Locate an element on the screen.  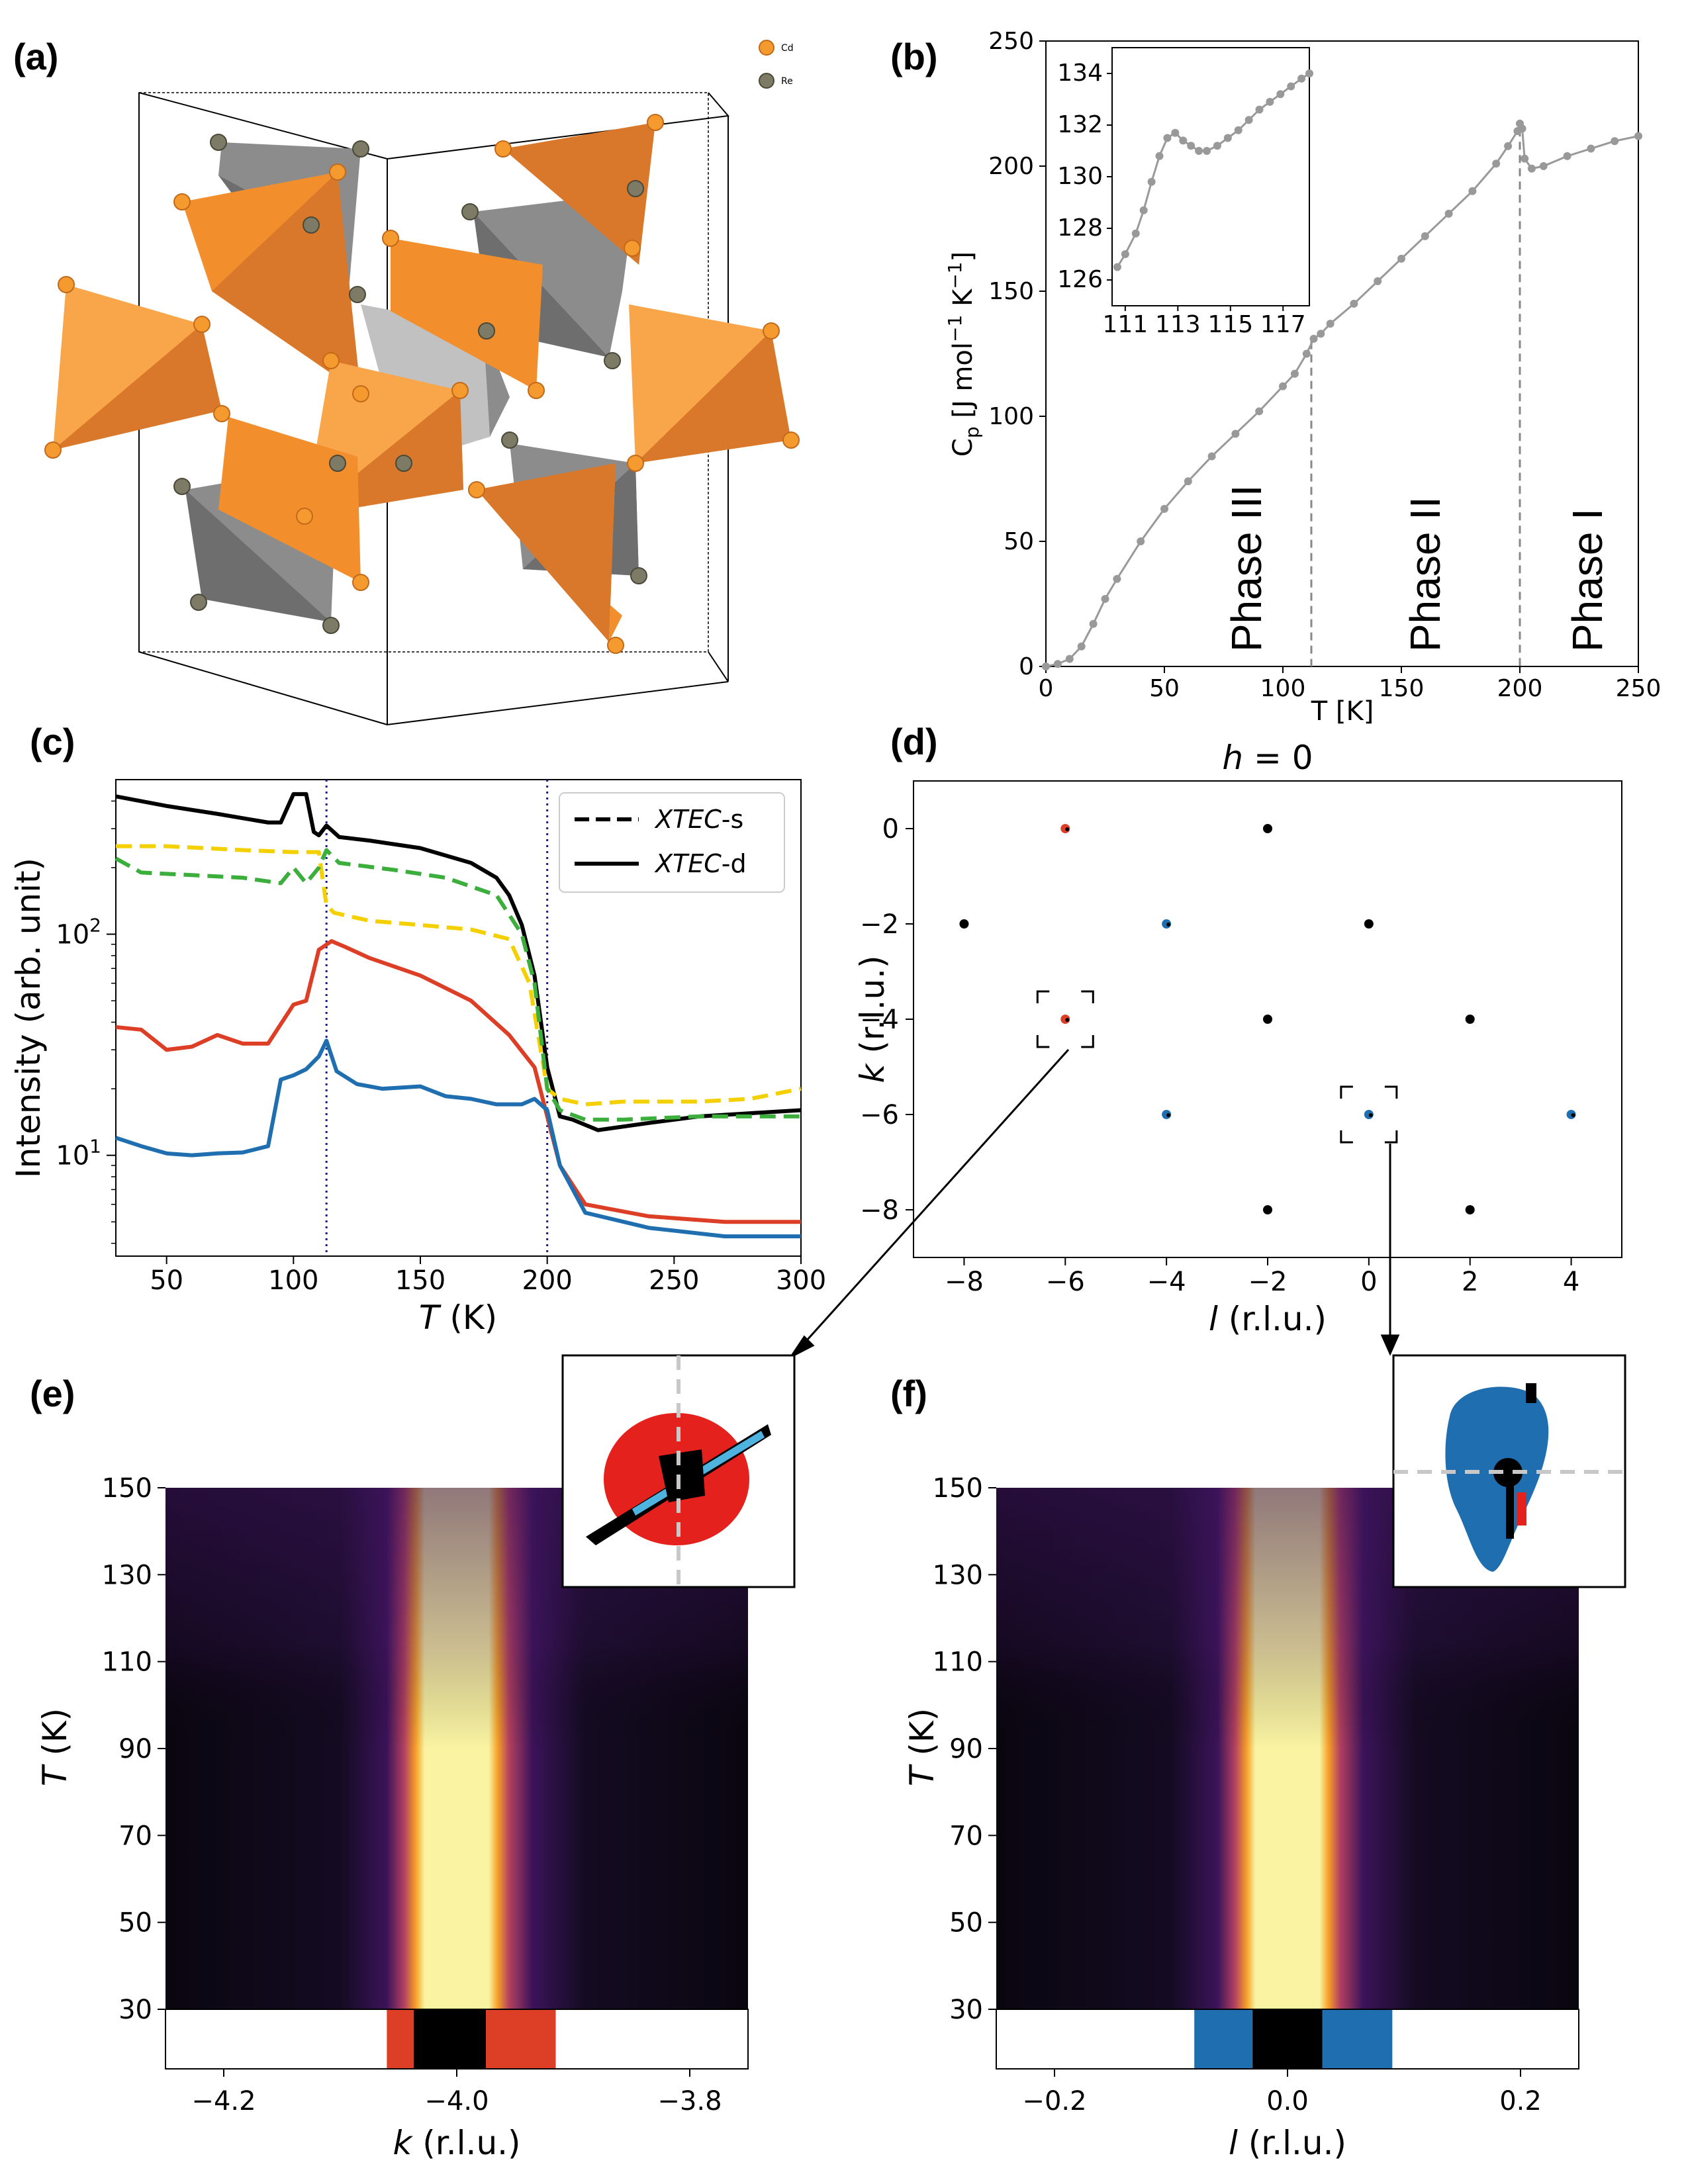
y-axis-label-f: T (K) is located at coordinates (922, 1747).